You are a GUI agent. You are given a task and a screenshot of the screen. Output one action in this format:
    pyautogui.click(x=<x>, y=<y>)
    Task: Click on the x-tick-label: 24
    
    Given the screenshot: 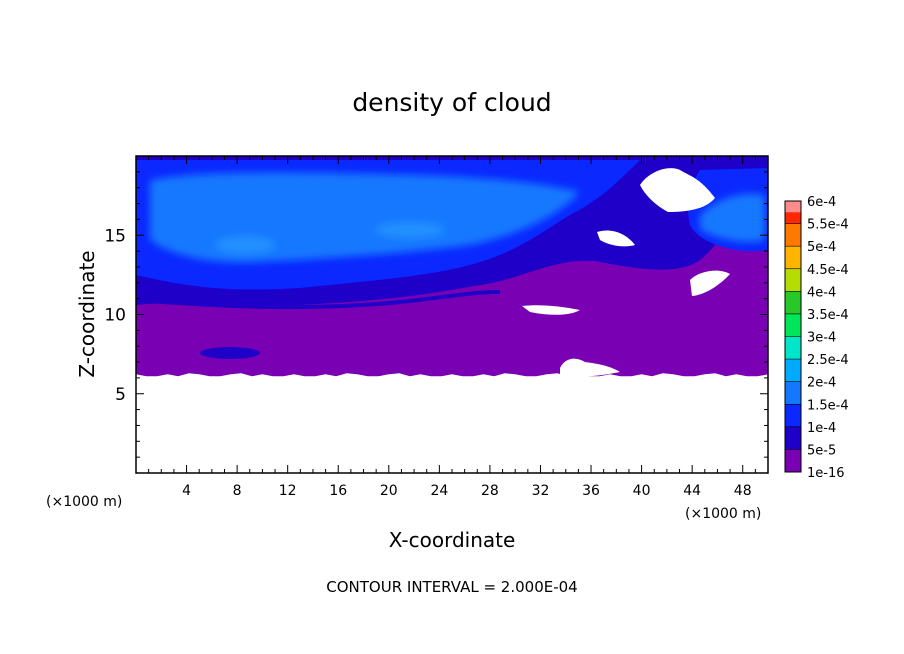 What is the action you would take?
    pyautogui.click(x=439, y=491)
    